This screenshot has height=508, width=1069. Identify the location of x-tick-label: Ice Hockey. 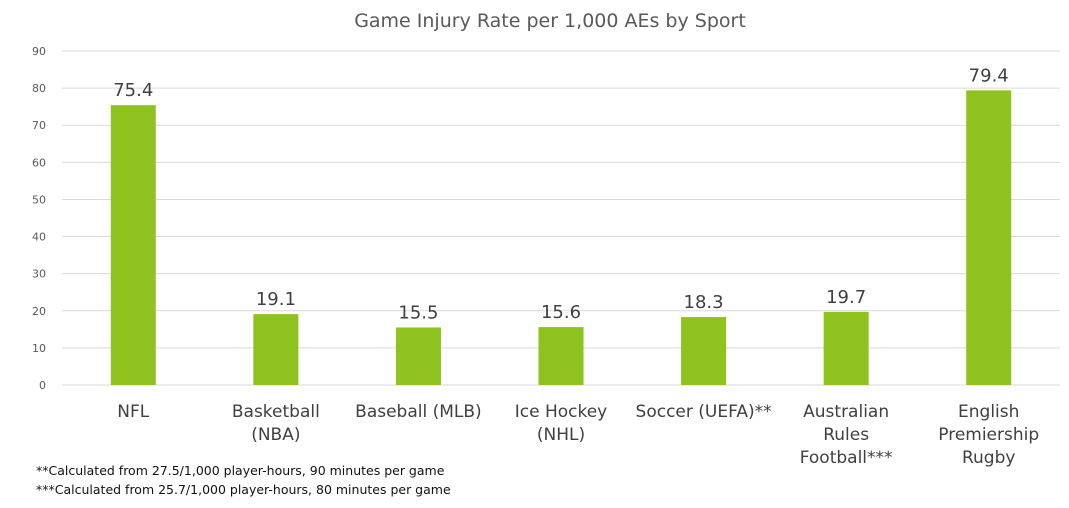
(561, 412).